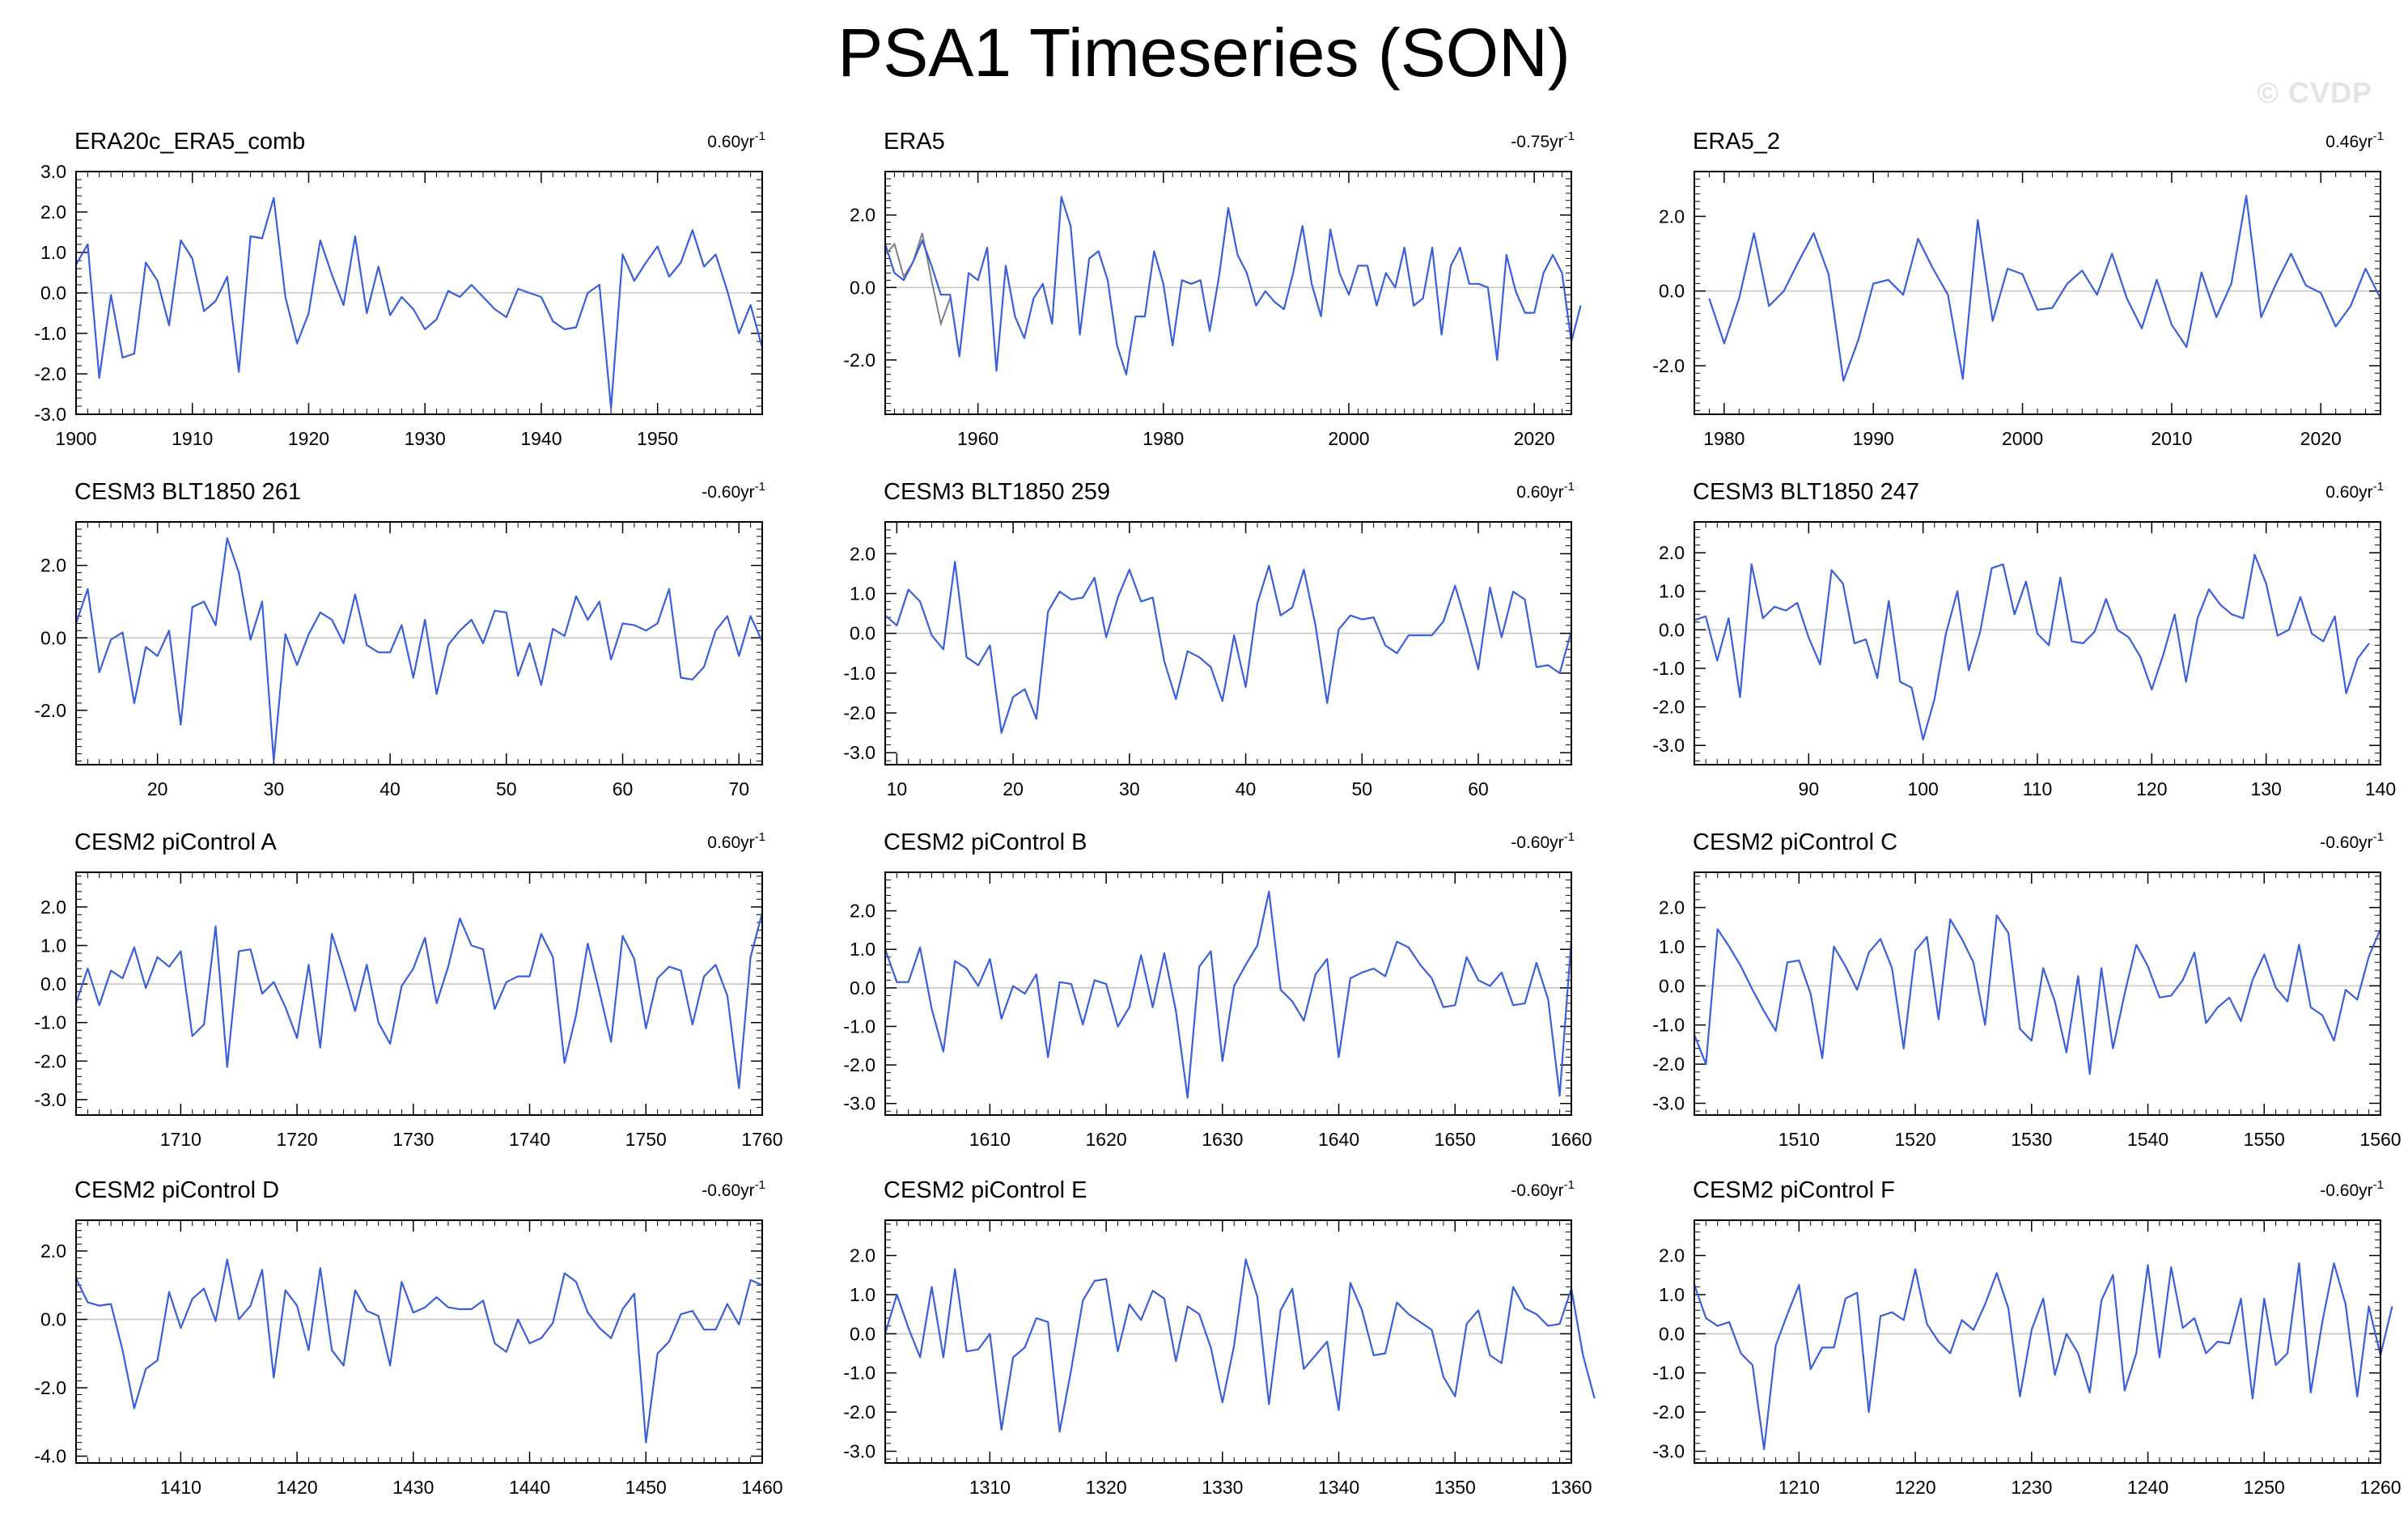 Image resolution: width=2408 pixels, height=1535 pixels. What do you see at coordinates (1478, 788) in the screenshot?
I see `x-tick-label: 60` at bounding box center [1478, 788].